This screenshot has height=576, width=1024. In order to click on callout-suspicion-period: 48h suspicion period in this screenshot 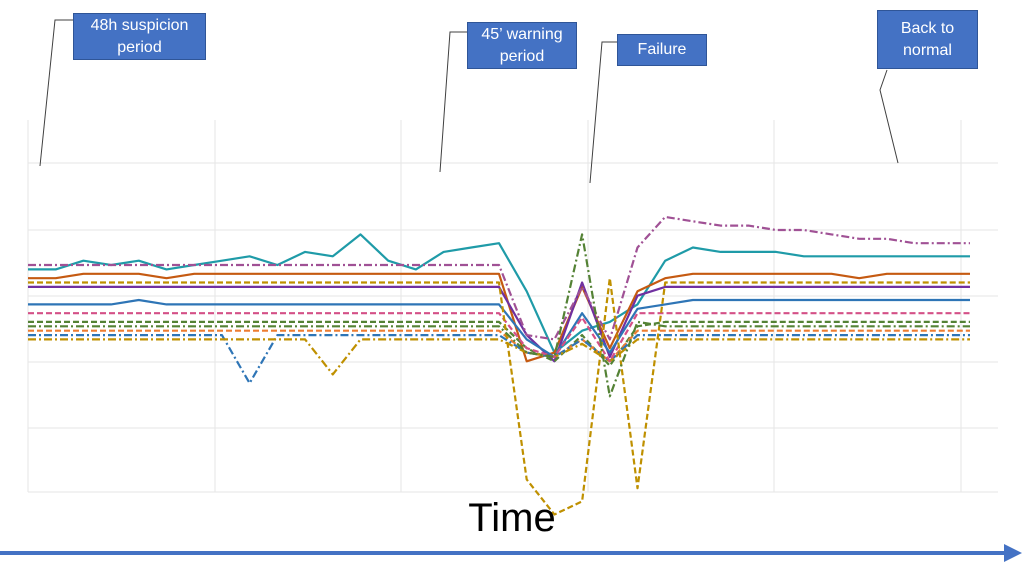, I will do `click(139, 36)`.